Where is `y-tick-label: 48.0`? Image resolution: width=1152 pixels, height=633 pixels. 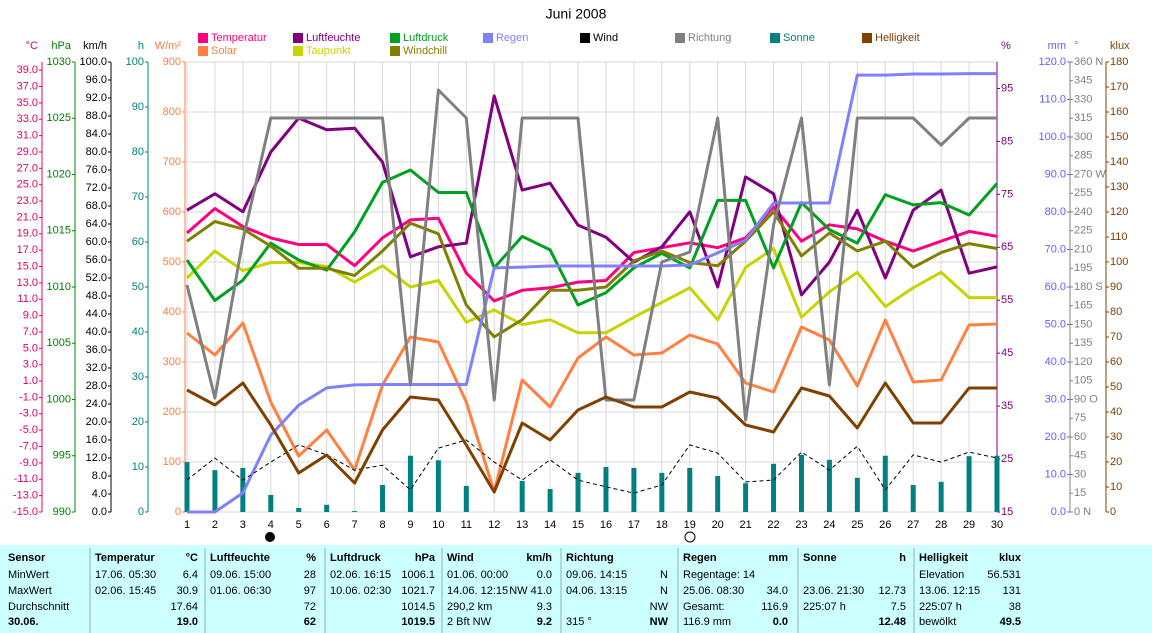 y-tick-label: 48.0 is located at coordinates (96, 296).